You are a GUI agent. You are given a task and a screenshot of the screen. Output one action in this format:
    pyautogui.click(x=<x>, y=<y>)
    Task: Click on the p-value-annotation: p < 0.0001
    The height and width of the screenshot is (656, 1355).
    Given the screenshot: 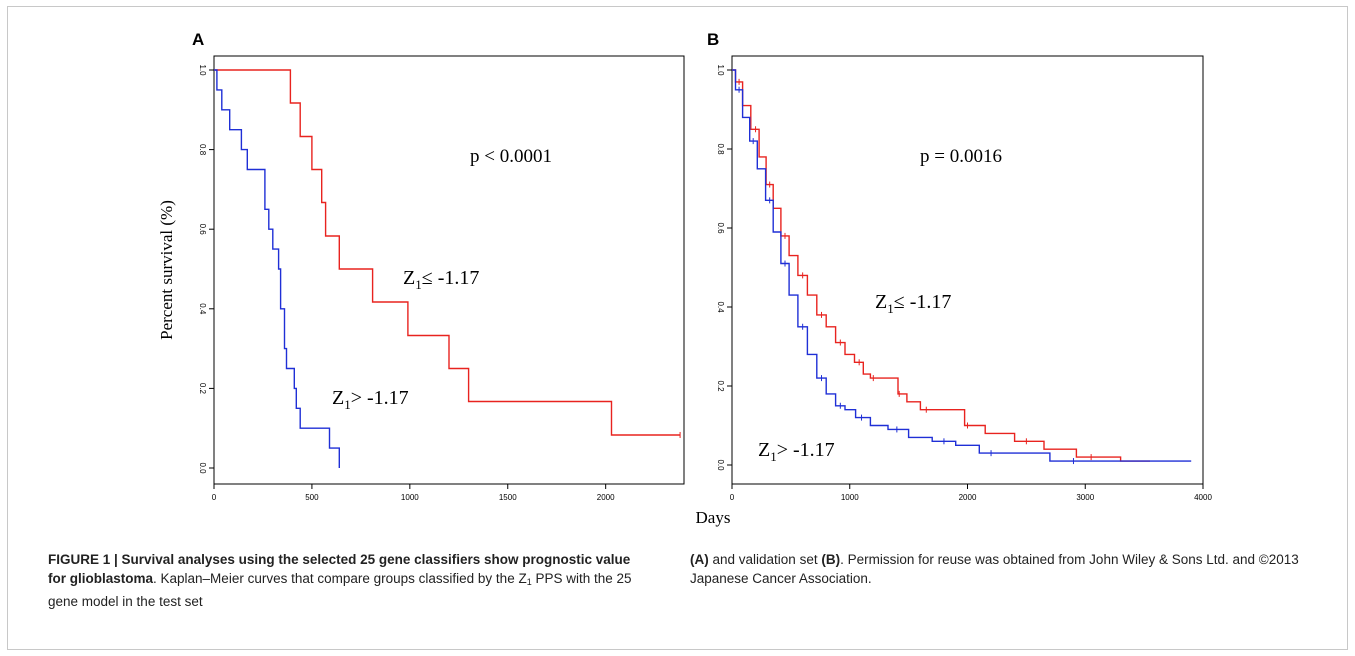 What is the action you would take?
    pyautogui.click(x=511, y=156)
    